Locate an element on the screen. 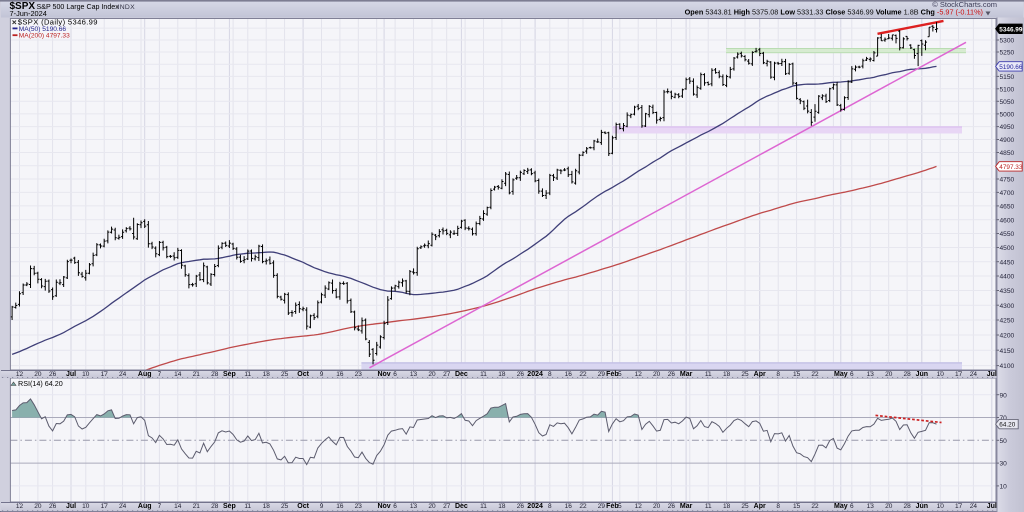  svg-text: © StockCharts.com is located at coordinates (964, 4).